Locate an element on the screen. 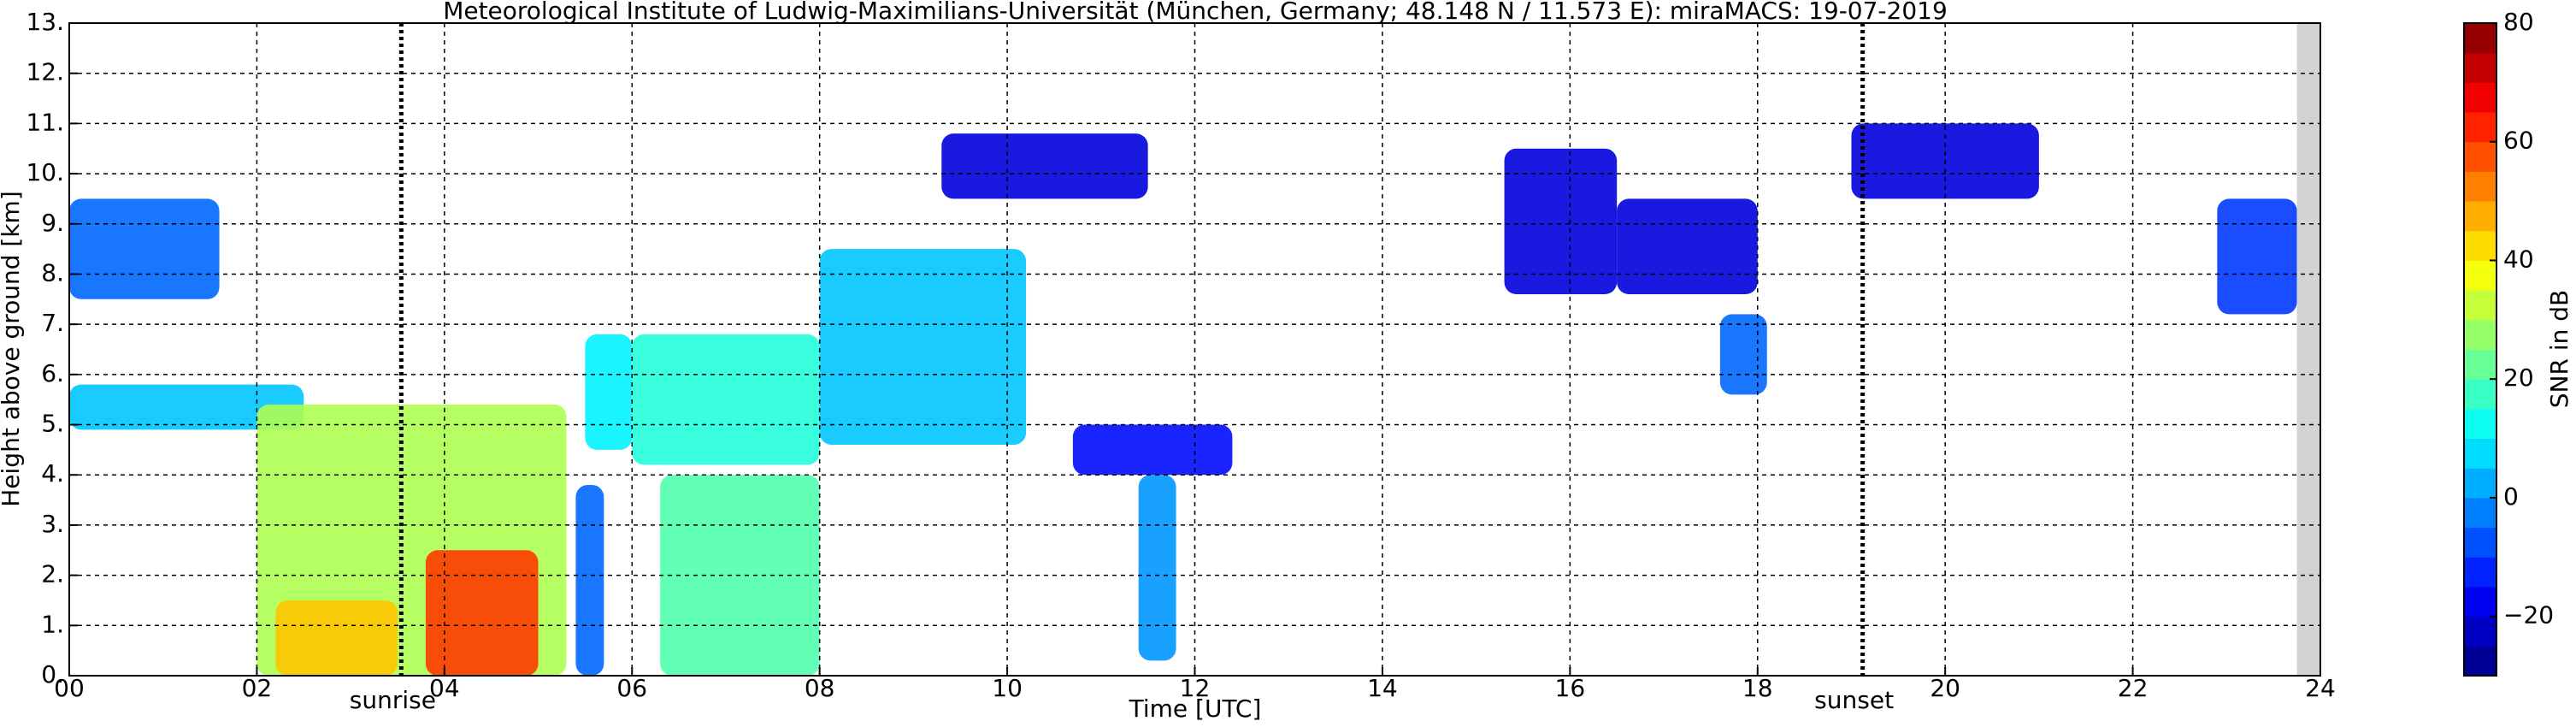  x-tick-label: 08 is located at coordinates (820, 688).